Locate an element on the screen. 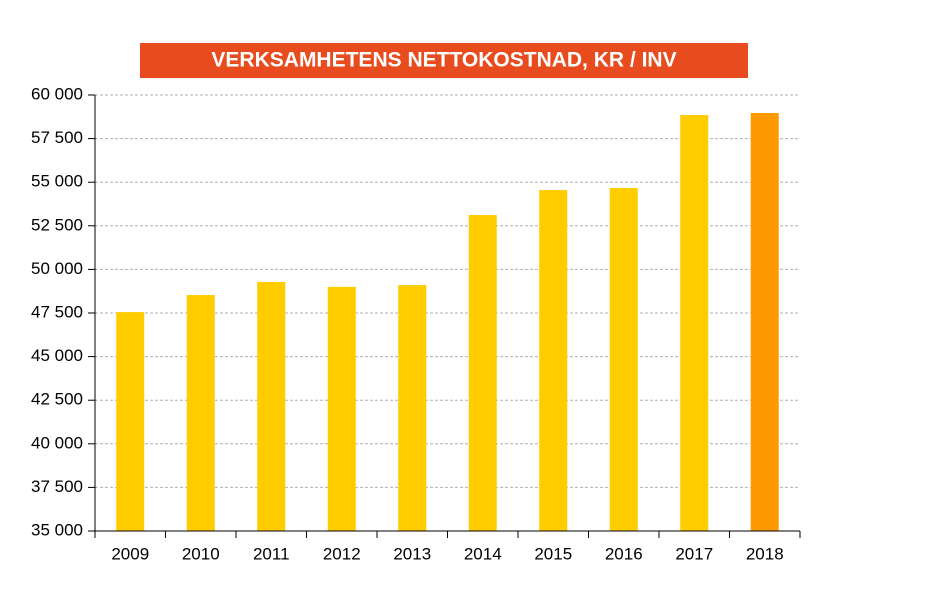 The width and height of the screenshot is (934, 614). x-tick-label: 2012 is located at coordinates (342, 553).